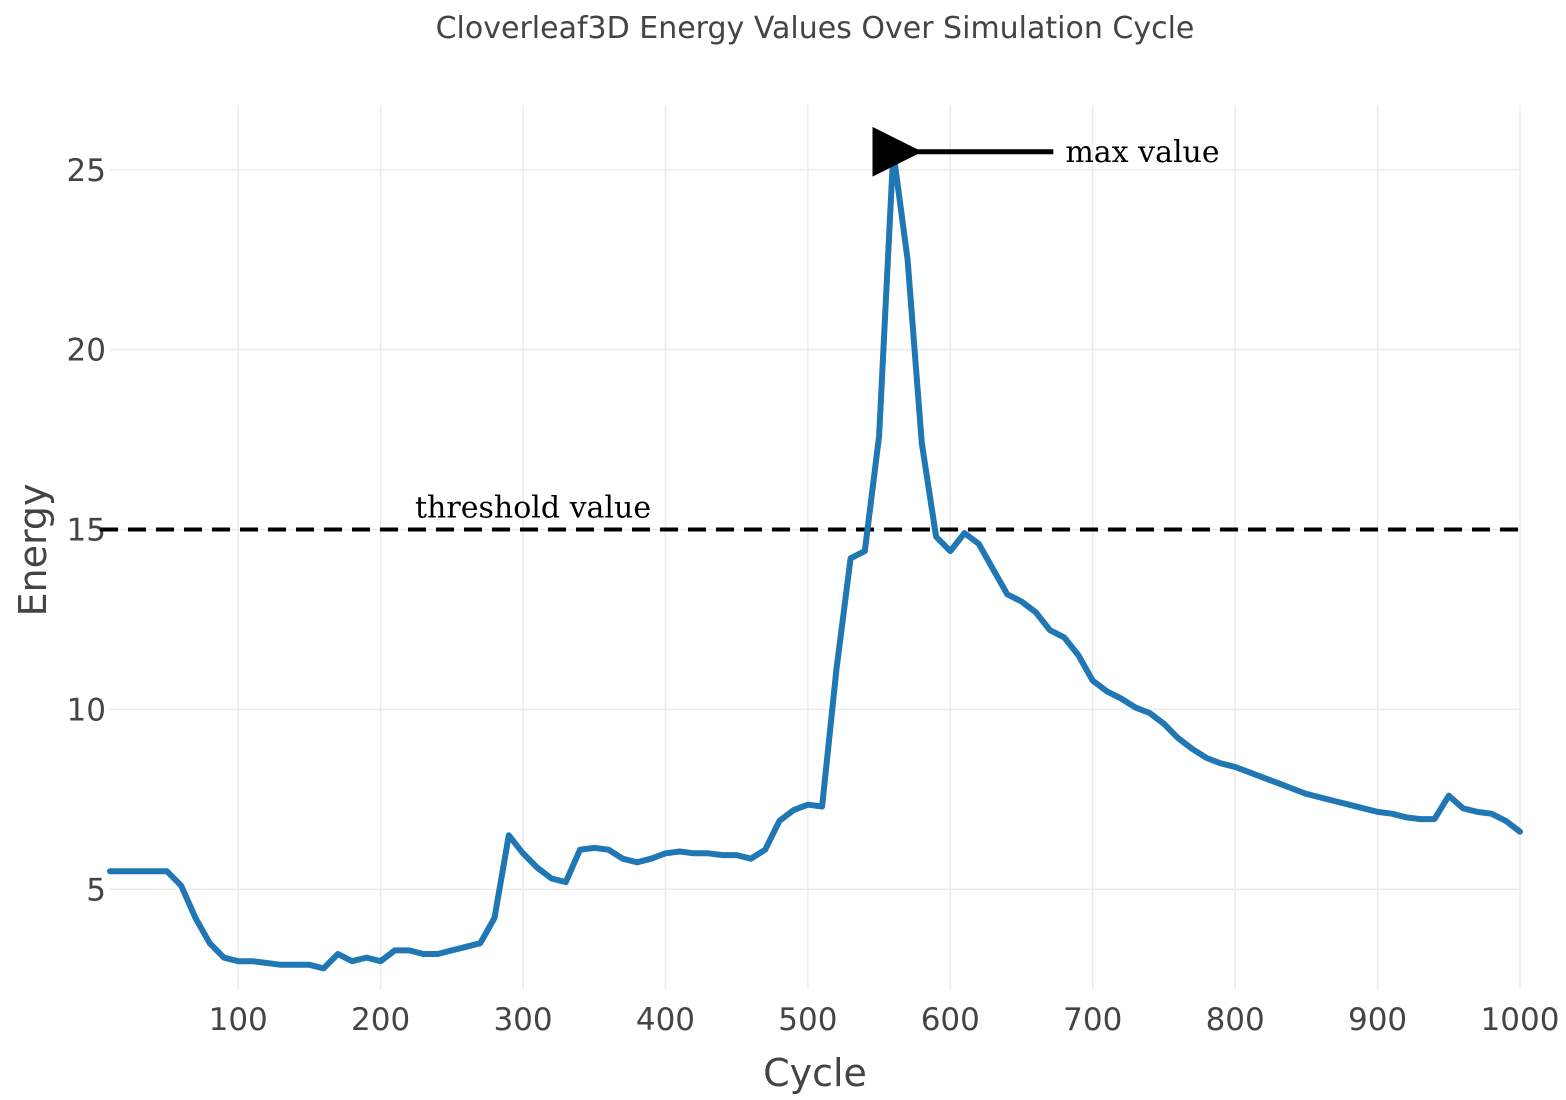  Describe the element at coordinates (815, 1073) in the screenshot. I see `x-axis-label: Cycle` at that location.